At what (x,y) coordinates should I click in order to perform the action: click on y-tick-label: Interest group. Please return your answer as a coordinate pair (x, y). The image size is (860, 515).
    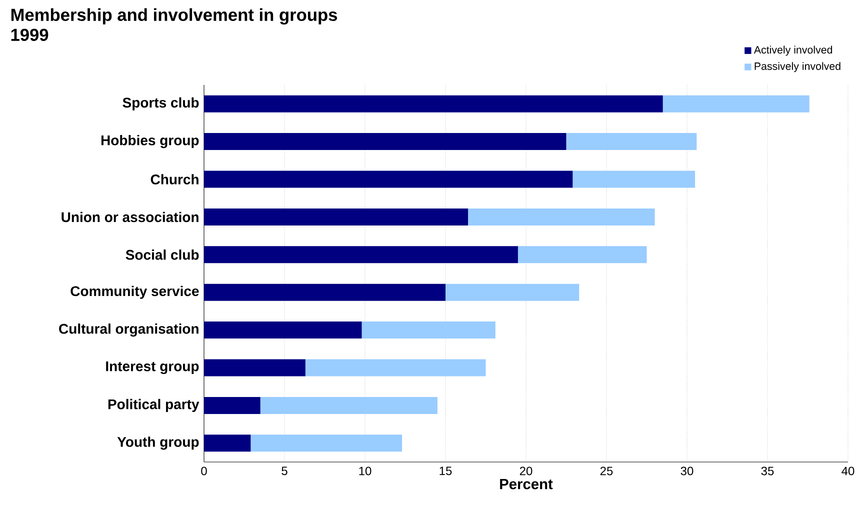
    Looking at the image, I should click on (152, 367).